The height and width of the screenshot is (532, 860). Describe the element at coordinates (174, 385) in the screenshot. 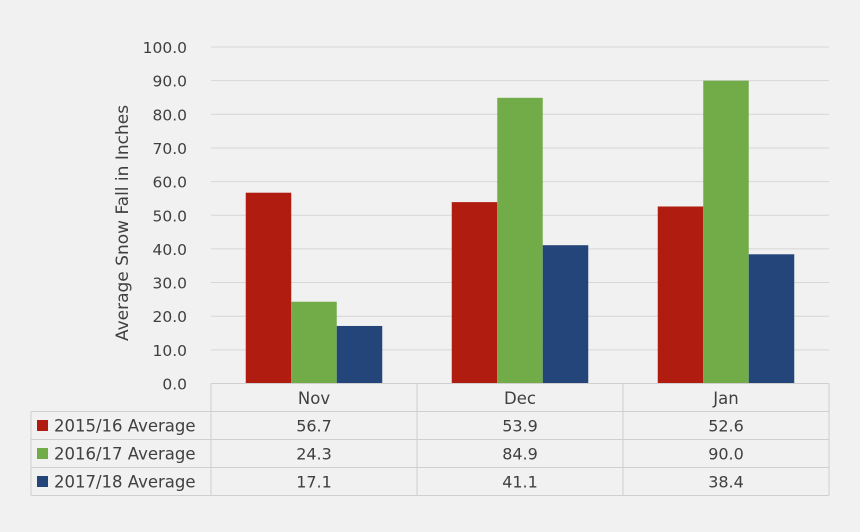

I see `y-tick-label: 0.0` at that location.